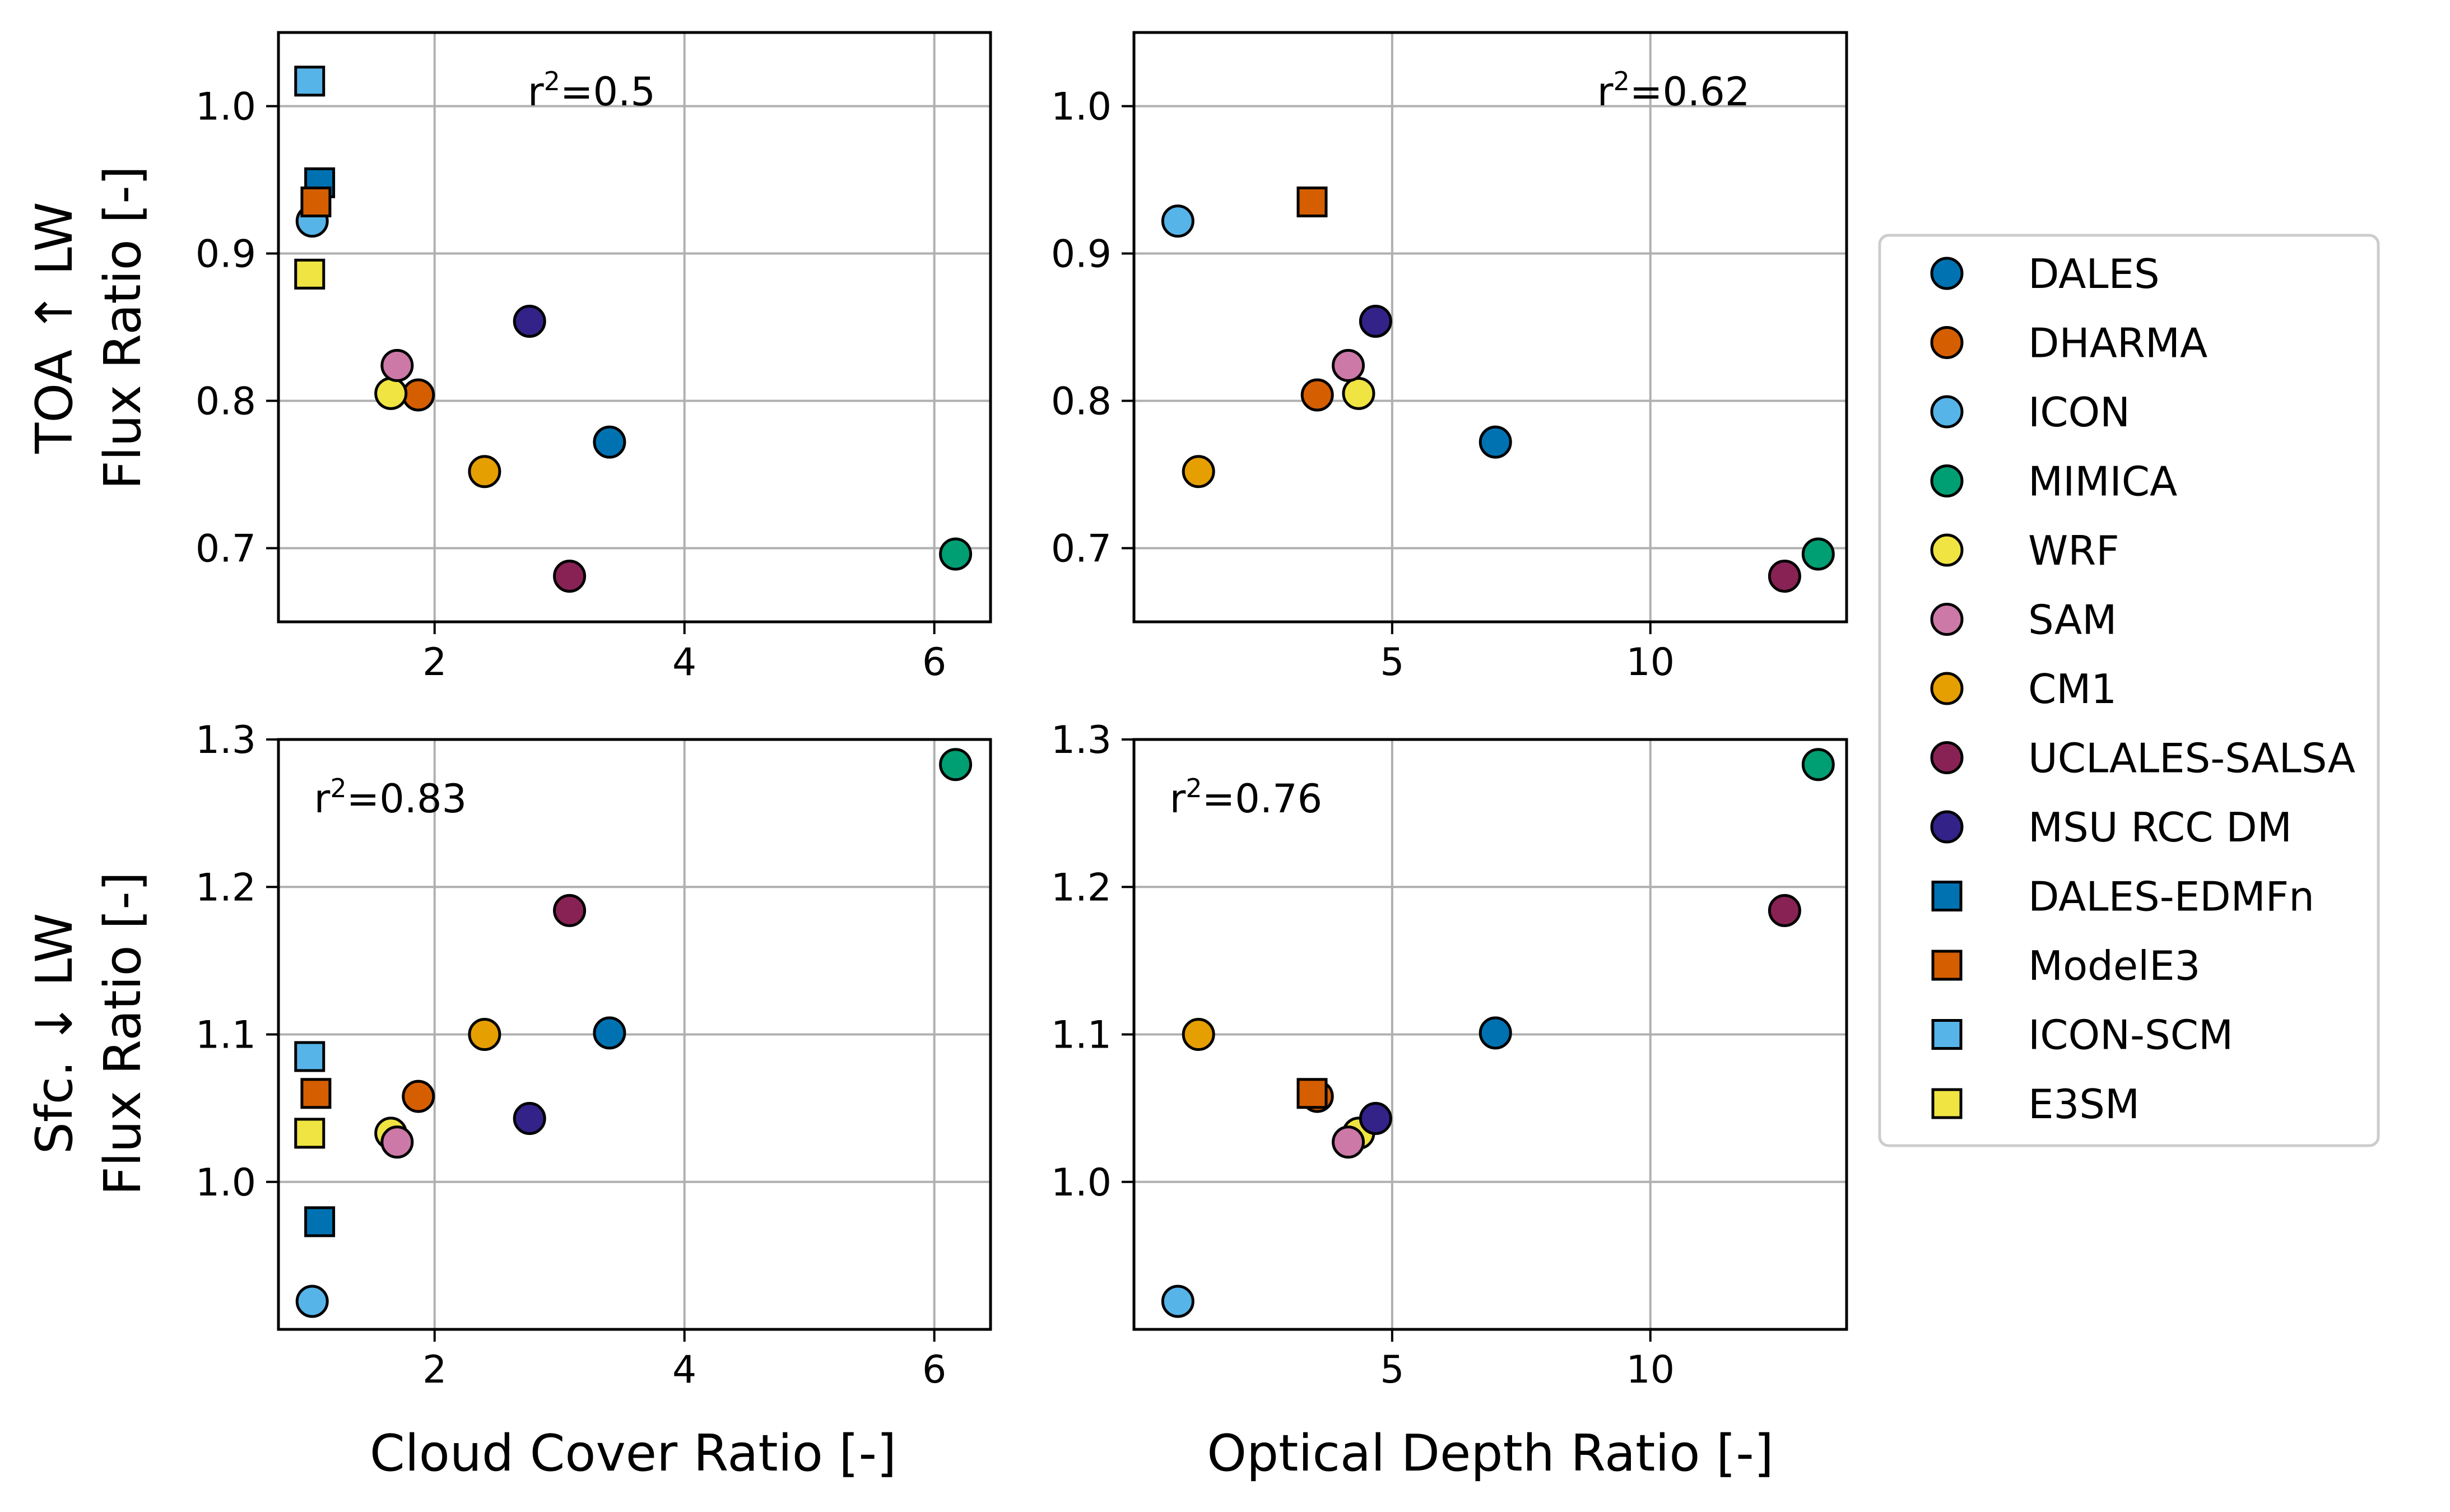  I want to click on legend-marker-dales, so click(1947, 273).